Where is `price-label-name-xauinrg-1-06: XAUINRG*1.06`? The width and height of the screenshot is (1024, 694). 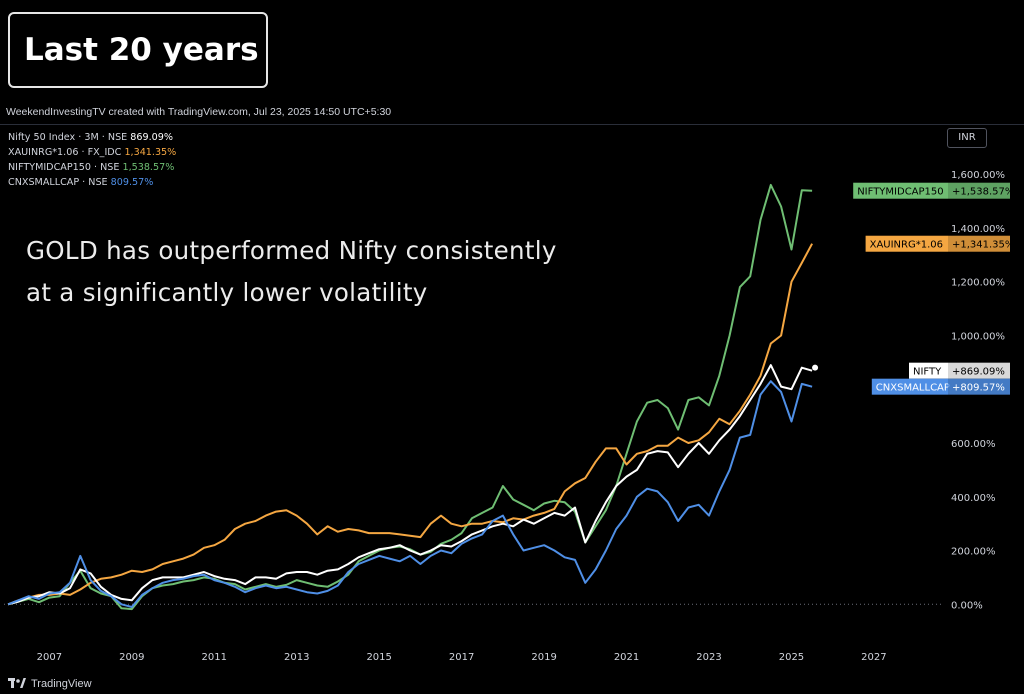 price-label-name-xauinrg-1-06: XAUINRG*1.06 is located at coordinates (906, 245).